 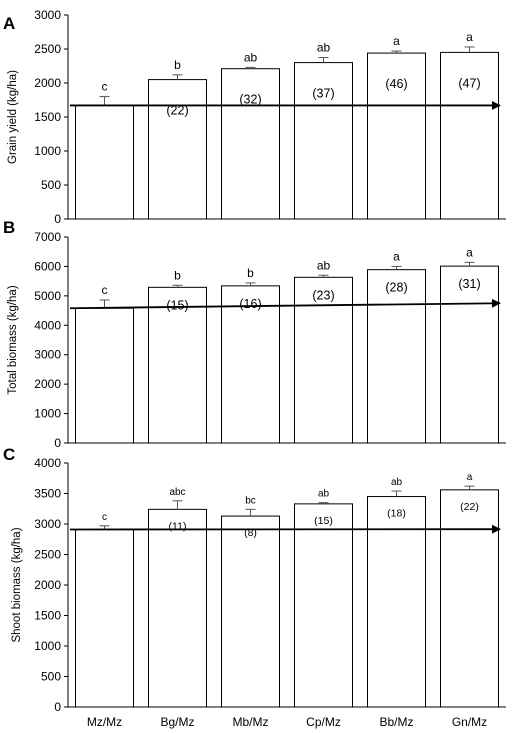 I want to click on x-tick-label: Bb/Mz, so click(x=396, y=722).